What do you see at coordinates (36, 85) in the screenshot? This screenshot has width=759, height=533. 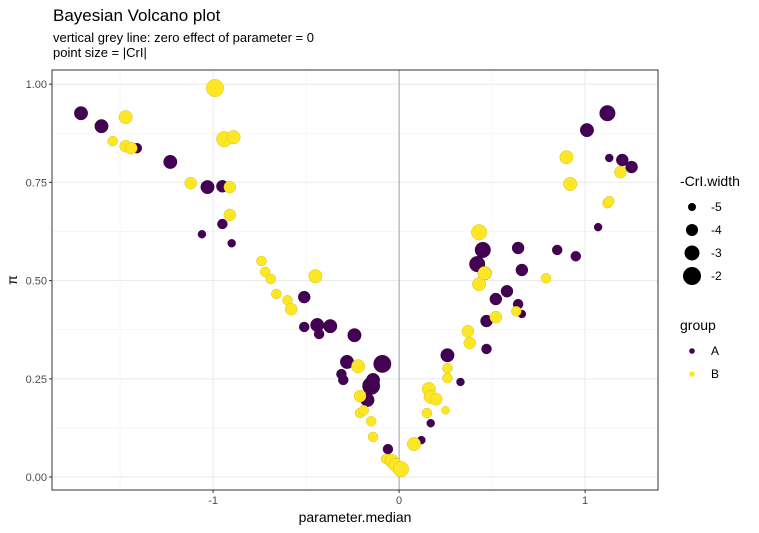 I see `y-tick-label: 1.00` at bounding box center [36, 85].